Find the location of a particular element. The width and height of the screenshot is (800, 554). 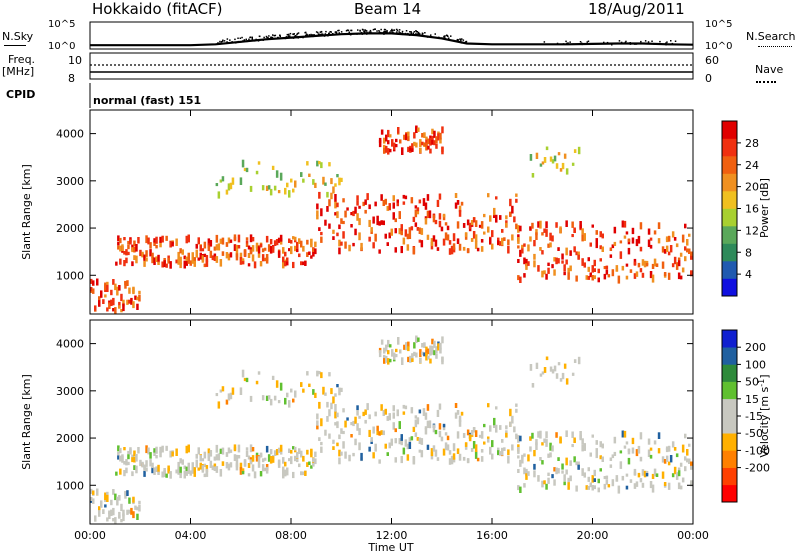

velocity-colorbar-tick-label: 200 is located at coordinates (755, 347).